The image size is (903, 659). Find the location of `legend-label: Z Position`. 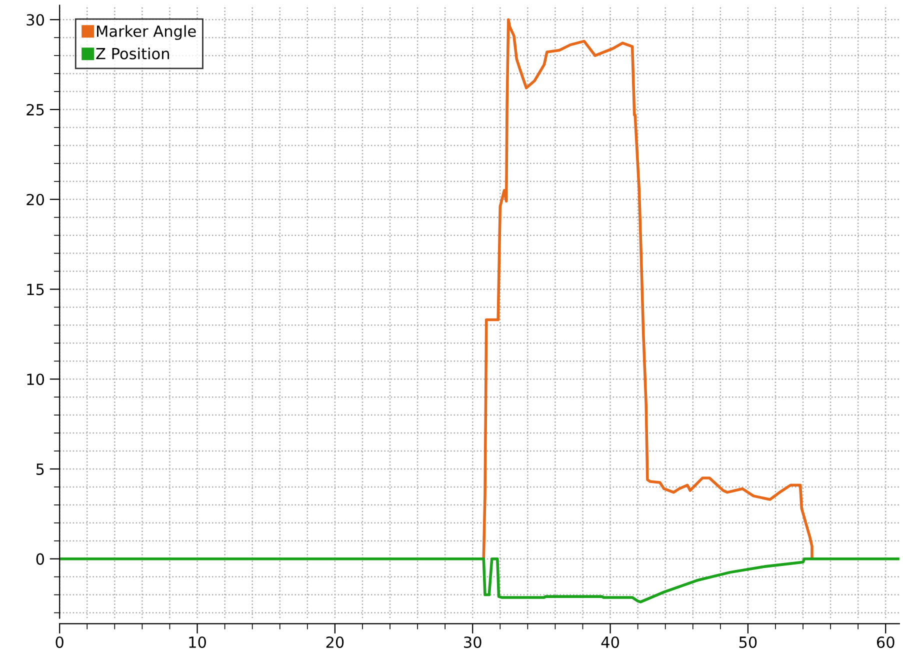

legend-label: Z Position is located at coordinates (132, 54).